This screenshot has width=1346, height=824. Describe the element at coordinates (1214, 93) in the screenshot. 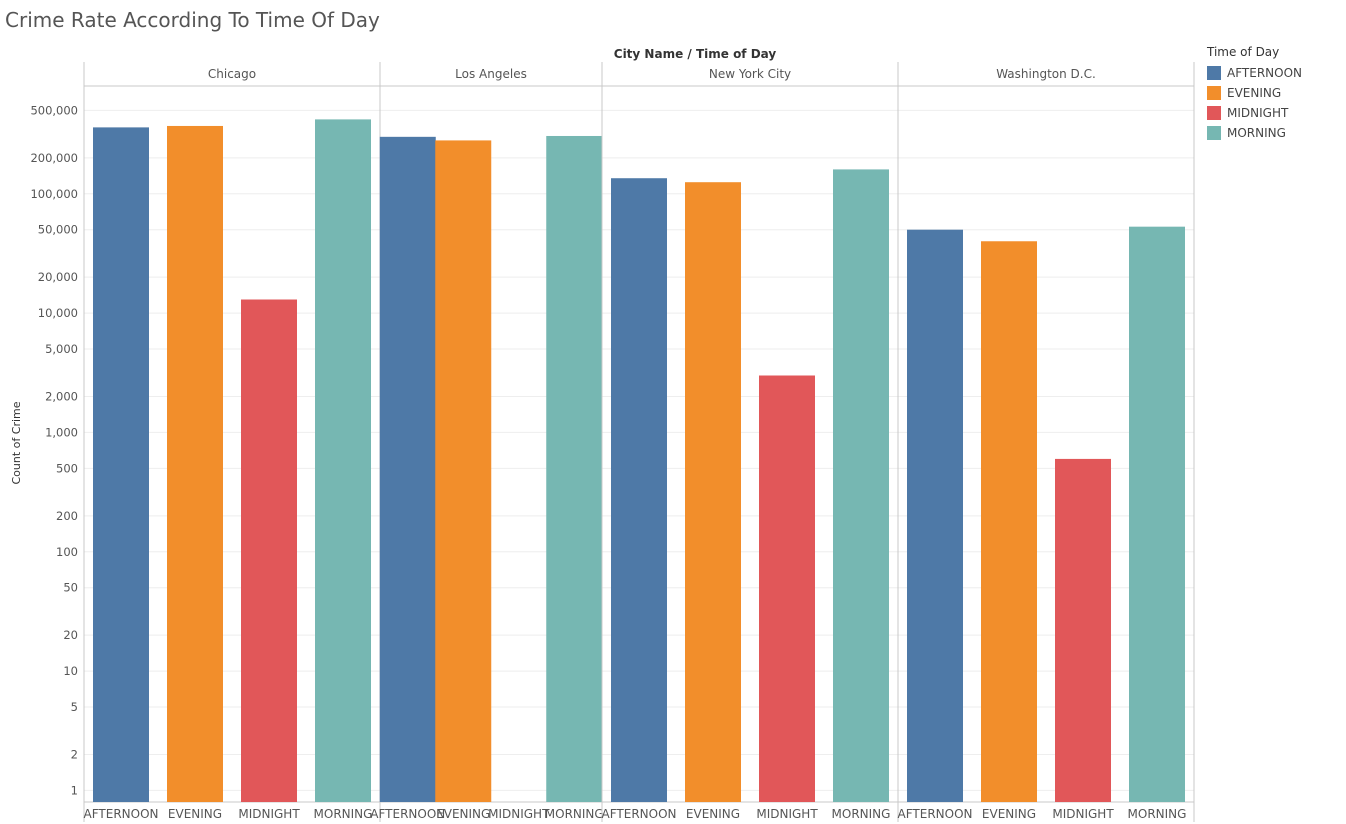

I see `legend-swatch-evening` at that location.